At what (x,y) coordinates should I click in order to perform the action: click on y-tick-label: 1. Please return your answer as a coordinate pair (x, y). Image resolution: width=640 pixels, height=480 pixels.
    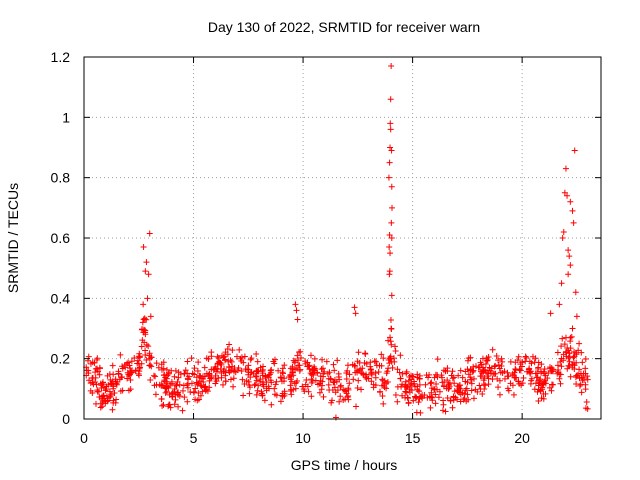
    Looking at the image, I should click on (66, 117).